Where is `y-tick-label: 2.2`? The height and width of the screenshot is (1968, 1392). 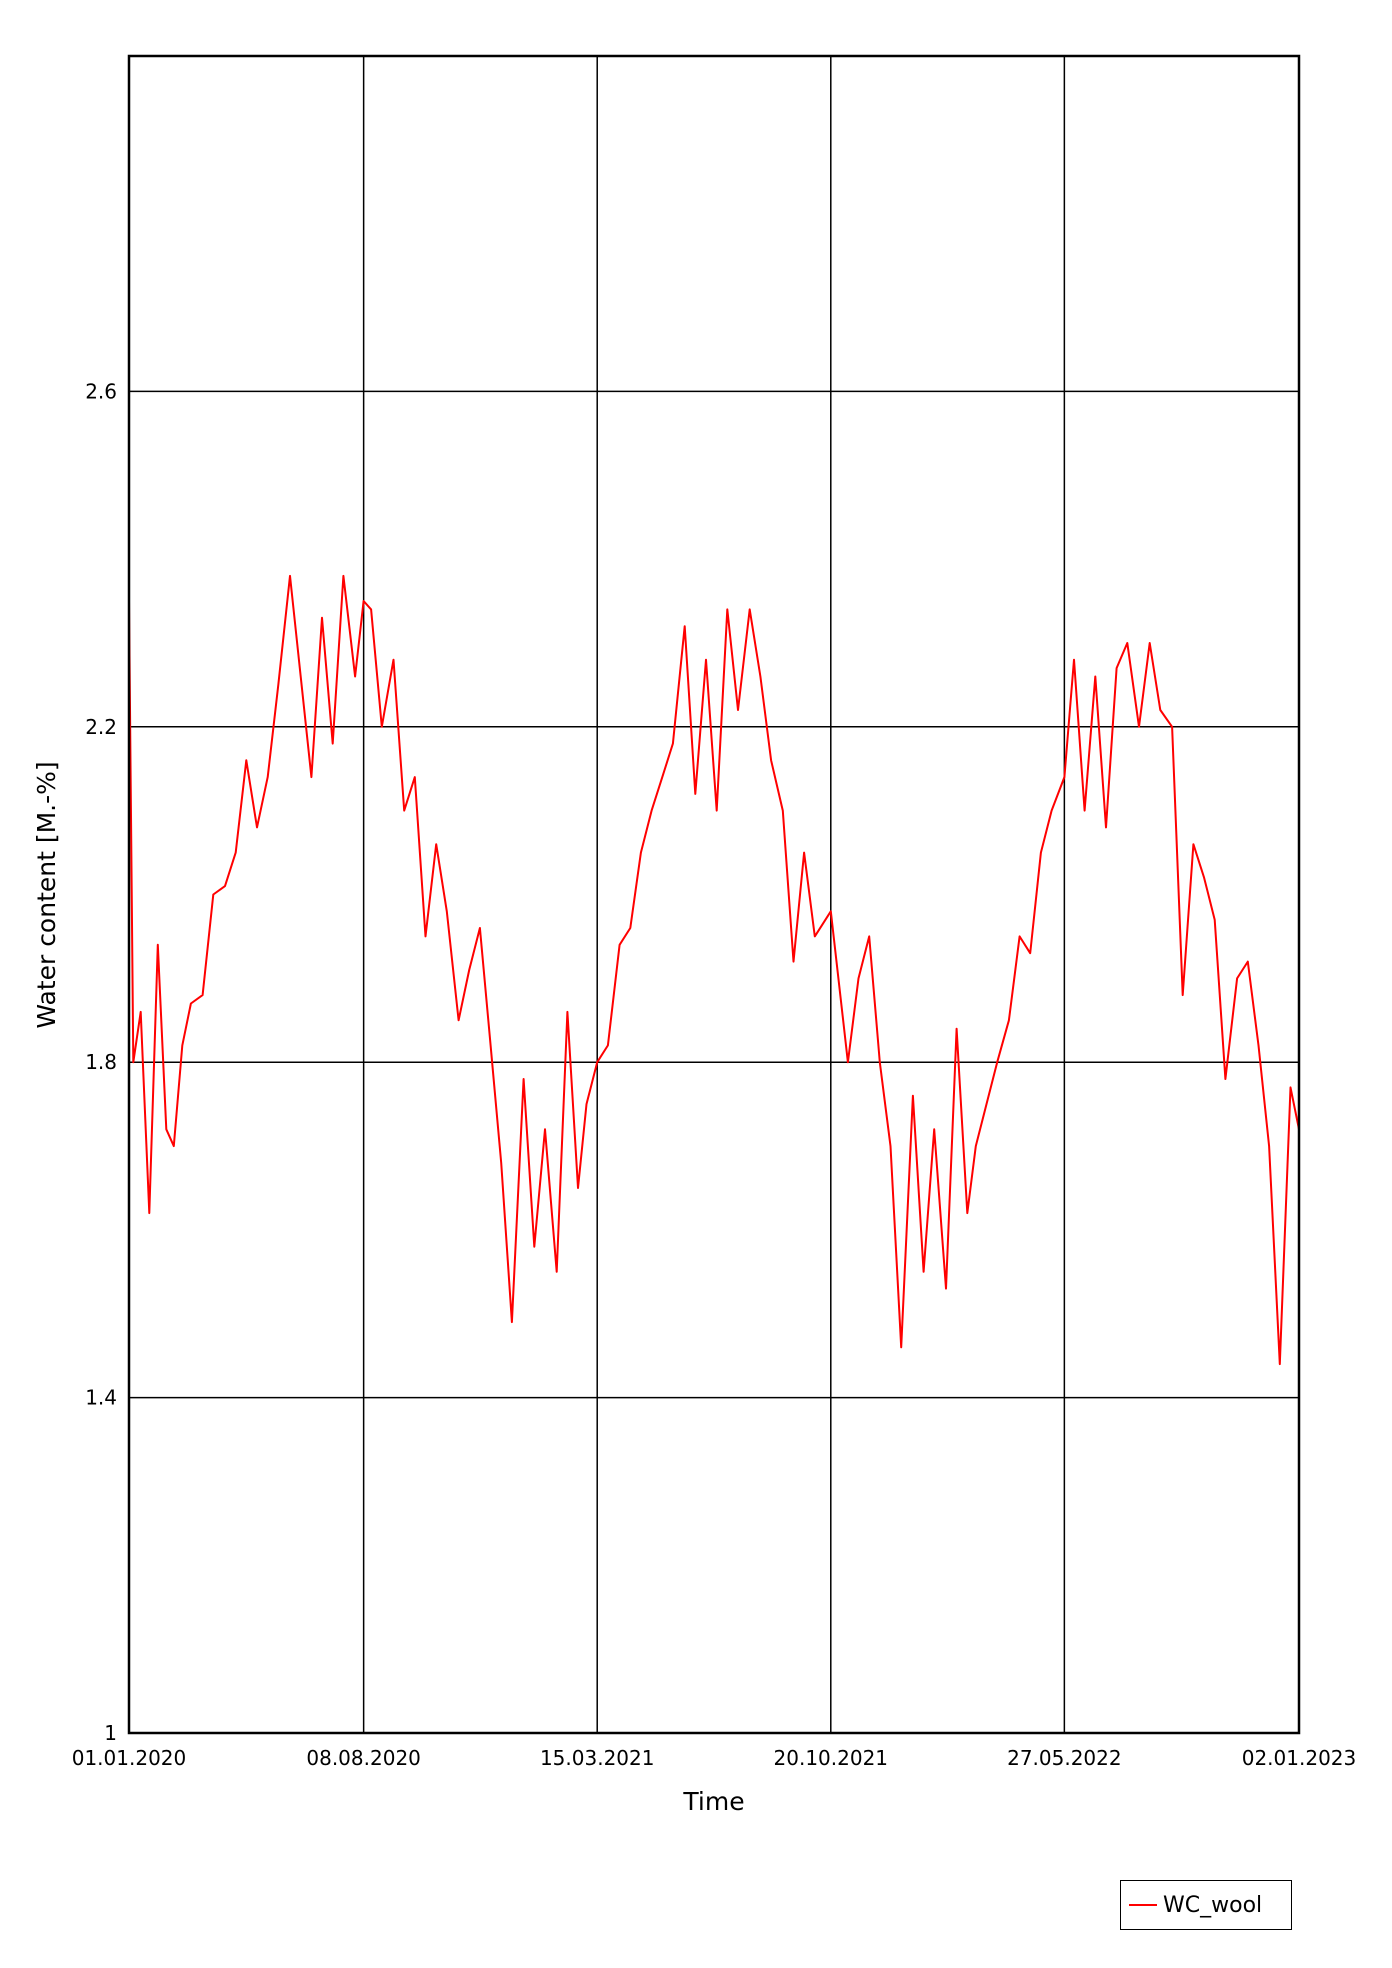
y-tick-label: 2.2 is located at coordinates (101, 727).